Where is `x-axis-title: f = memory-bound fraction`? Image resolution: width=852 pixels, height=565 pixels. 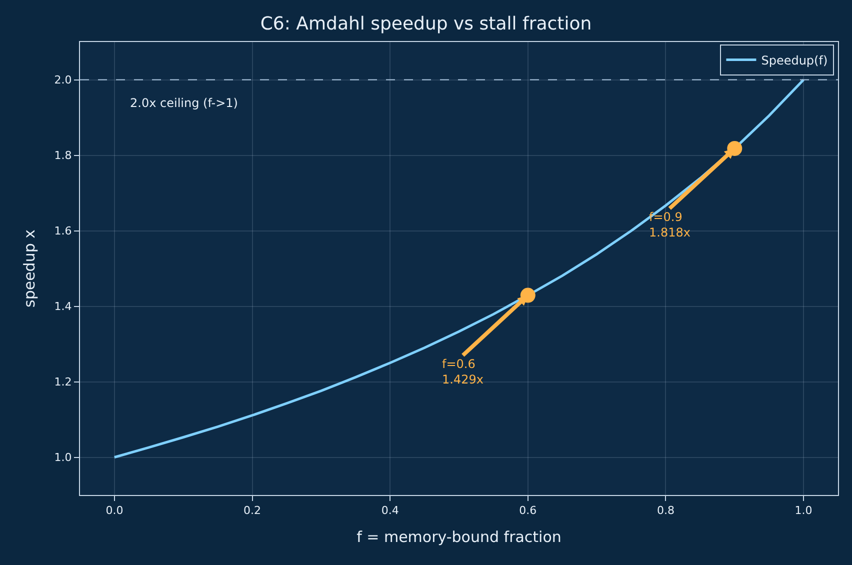
x-axis-title: f = memory-bound fraction is located at coordinates (459, 537).